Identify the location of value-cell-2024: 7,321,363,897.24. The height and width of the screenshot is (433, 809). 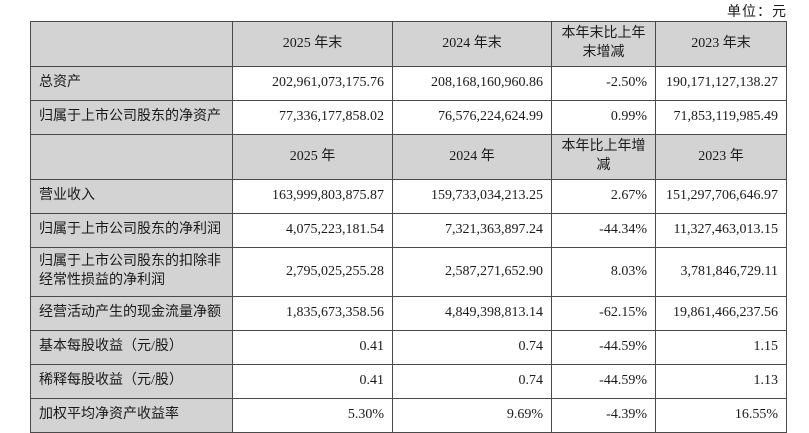
(472, 230).